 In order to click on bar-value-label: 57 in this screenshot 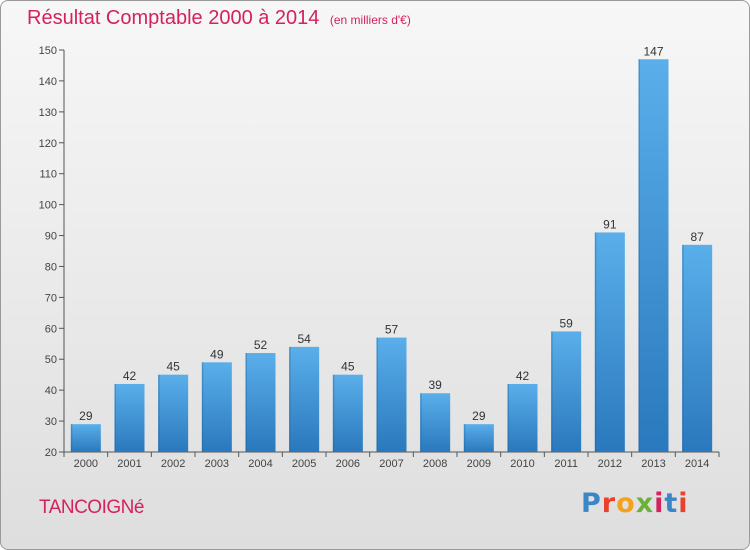, I will do `click(392, 330)`.